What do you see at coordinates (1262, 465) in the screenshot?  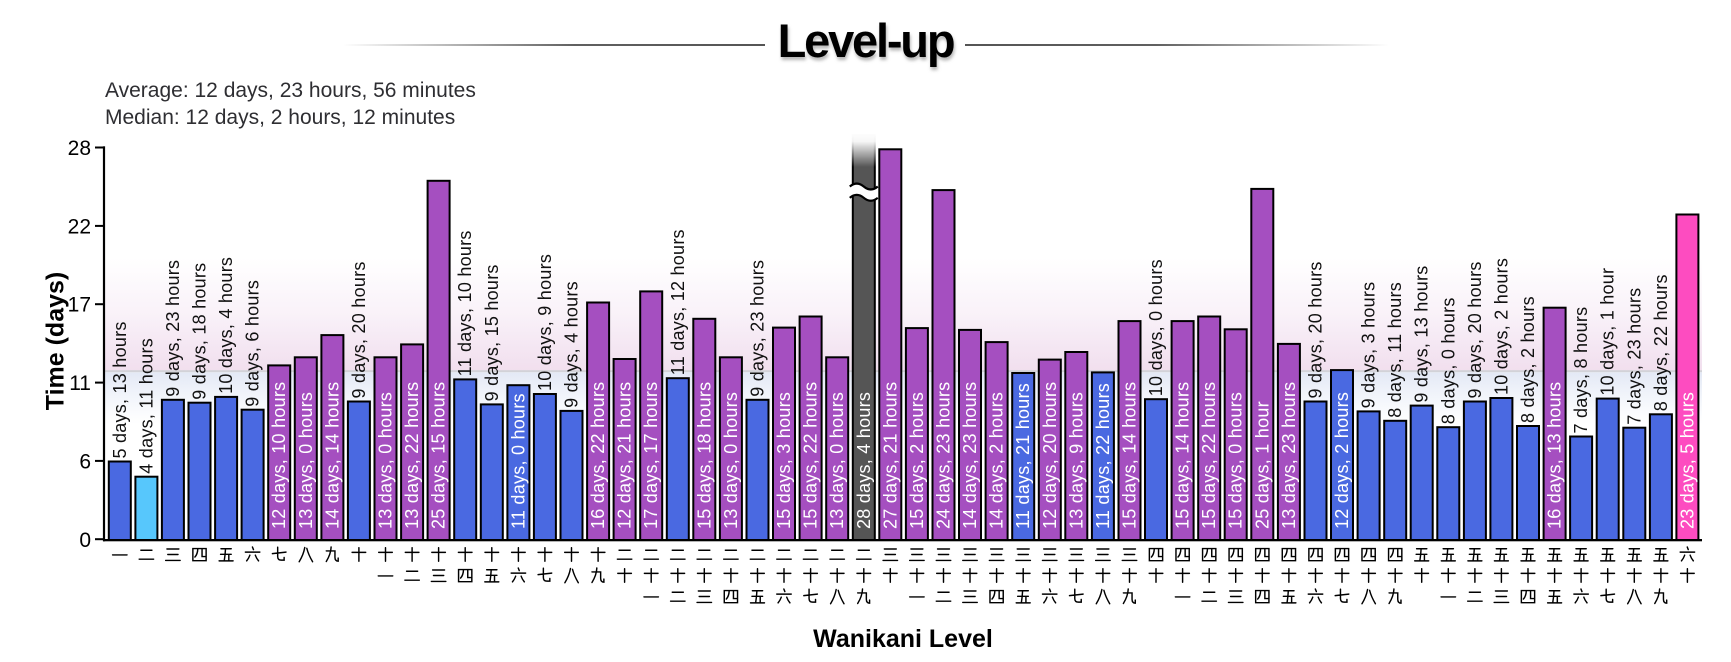 I see `svg-text: 25 days, 1 hour` at bounding box center [1262, 465].